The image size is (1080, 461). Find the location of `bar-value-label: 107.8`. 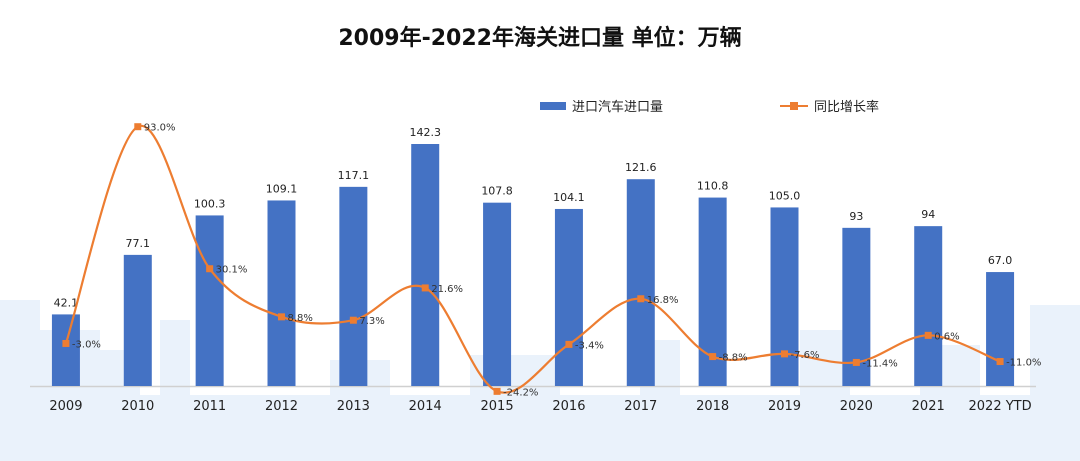

bar-value-label: 107.8 is located at coordinates (497, 191).